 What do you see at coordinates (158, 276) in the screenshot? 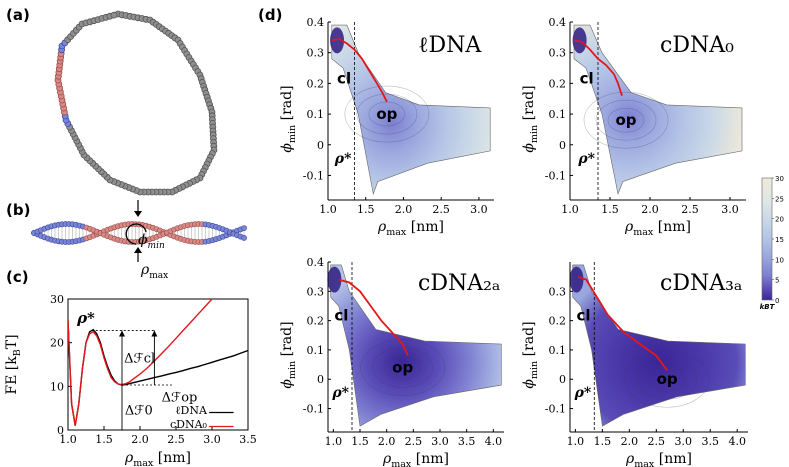
I see `rho-subscript: max` at bounding box center [158, 276].